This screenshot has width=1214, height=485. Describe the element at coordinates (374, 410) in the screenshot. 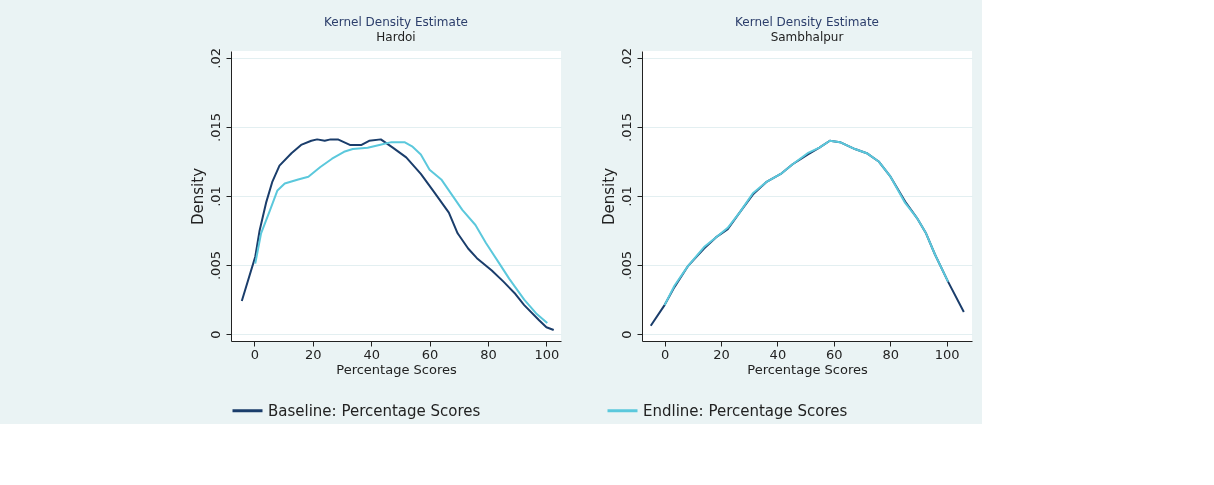

I see `legend-label: Baseline: Percentage Scores` at that location.